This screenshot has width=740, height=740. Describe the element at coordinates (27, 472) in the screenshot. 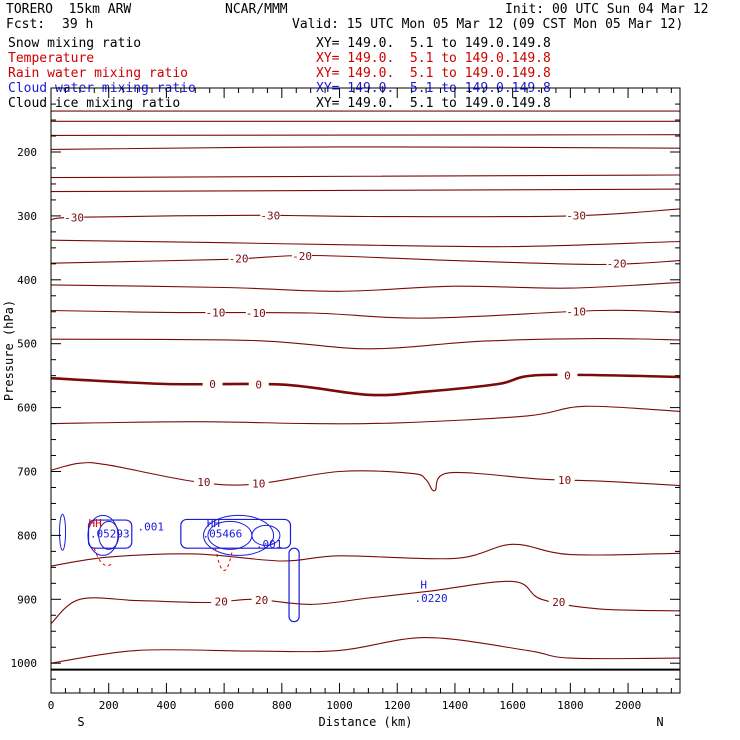

I see `y-tick-label: 700` at that location.